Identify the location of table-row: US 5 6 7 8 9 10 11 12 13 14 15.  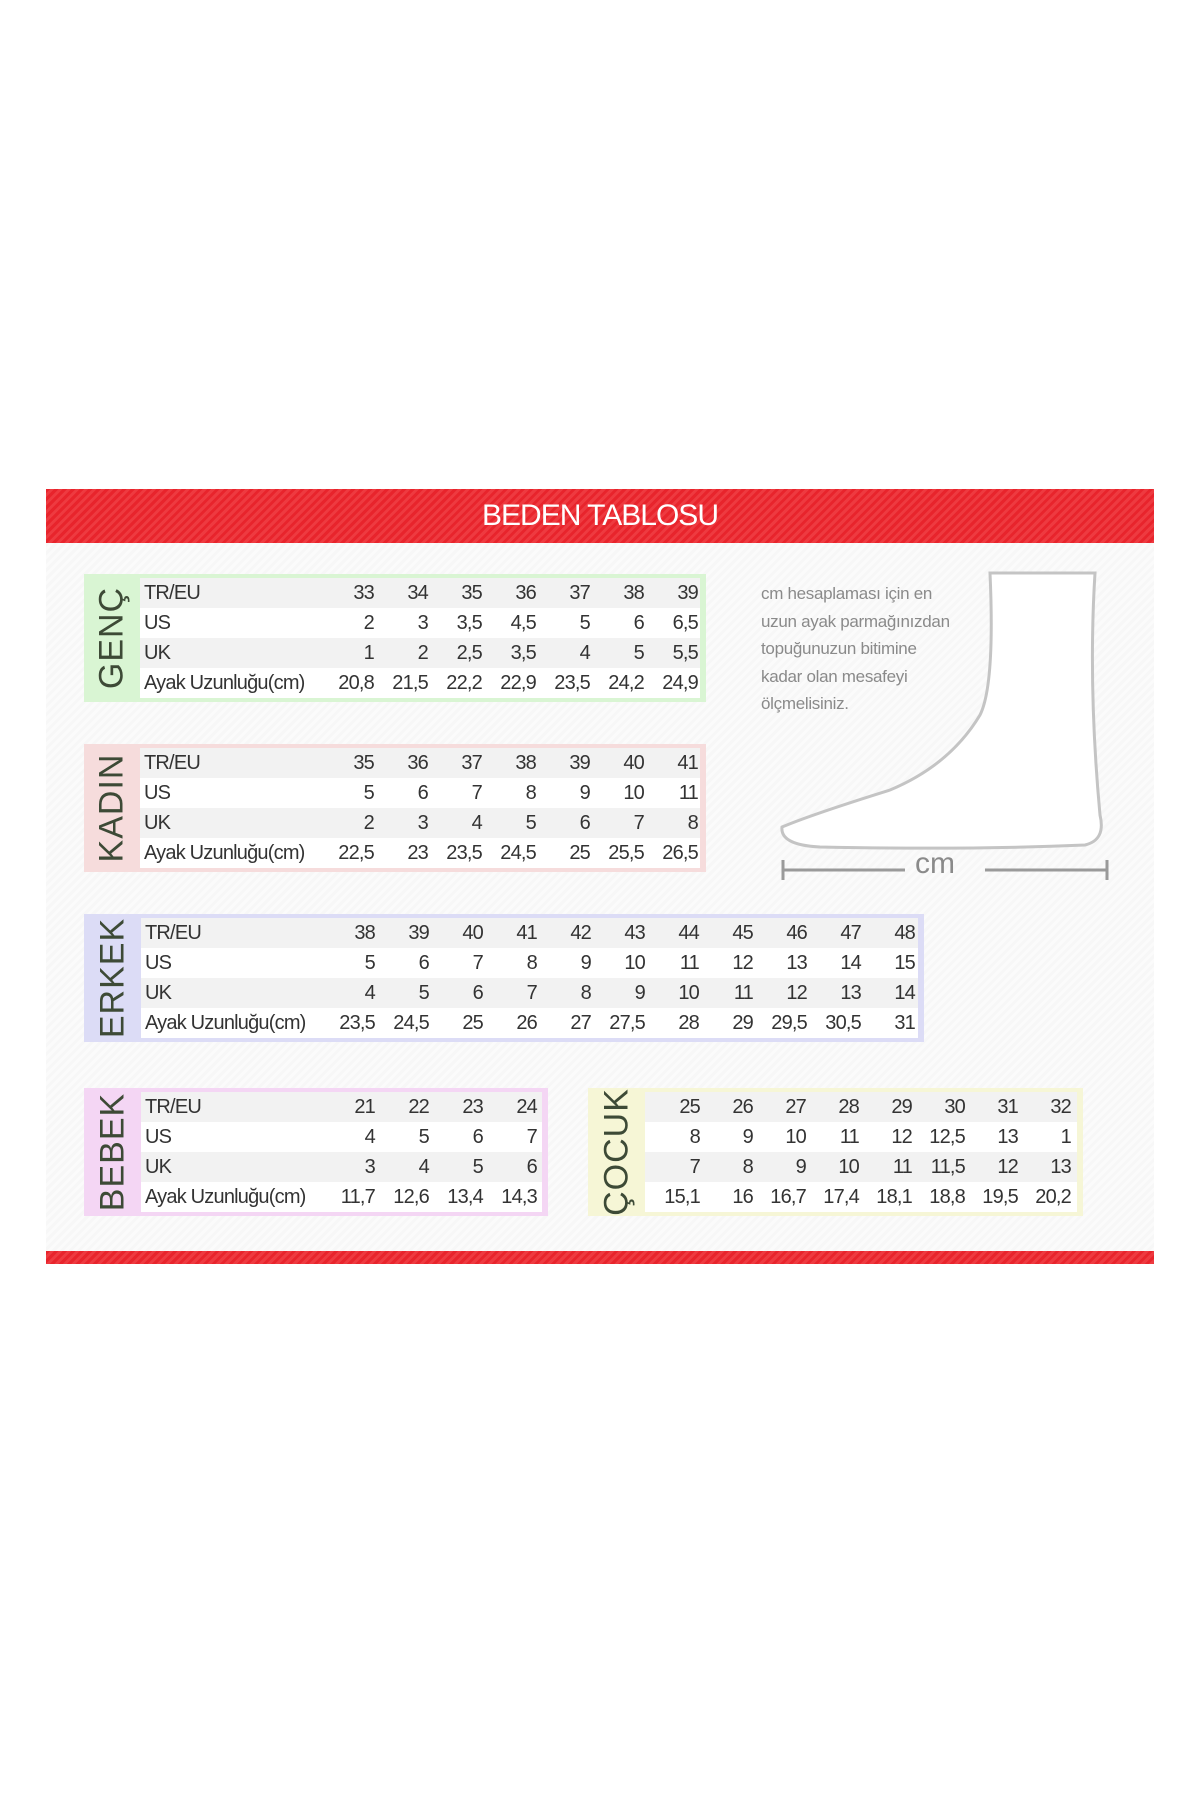
(529, 963).